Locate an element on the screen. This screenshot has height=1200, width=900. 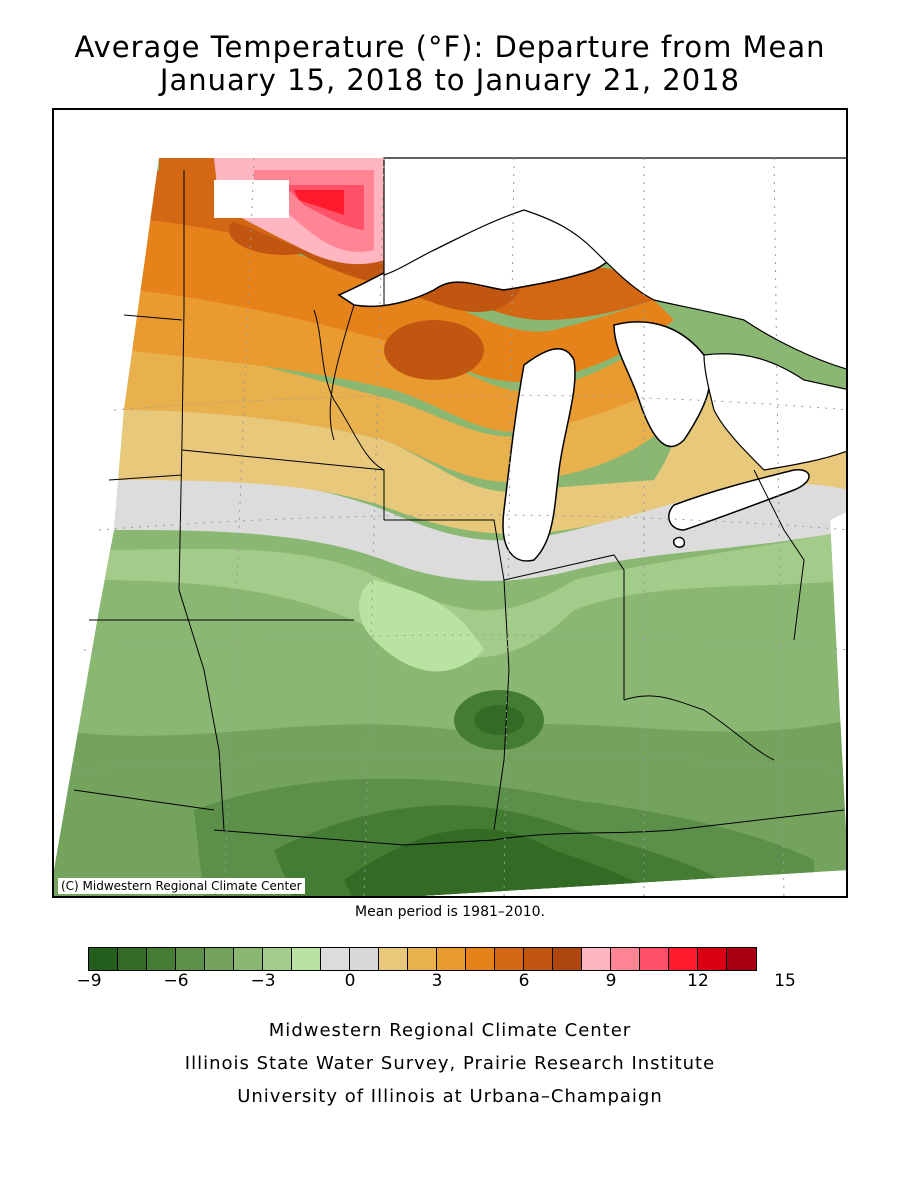
copyright-notice: (C) Midwestern Regional Climate Center is located at coordinates (181, 886).